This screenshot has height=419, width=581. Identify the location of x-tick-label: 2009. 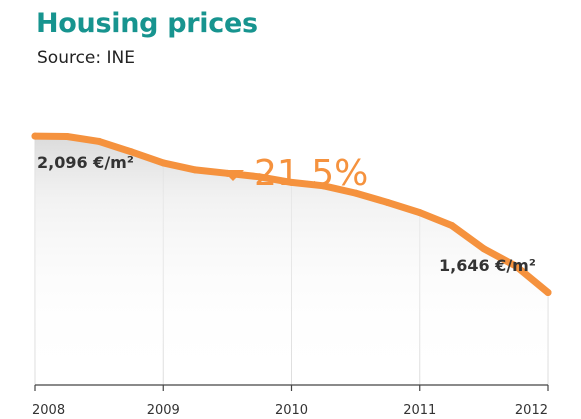
(163, 410).